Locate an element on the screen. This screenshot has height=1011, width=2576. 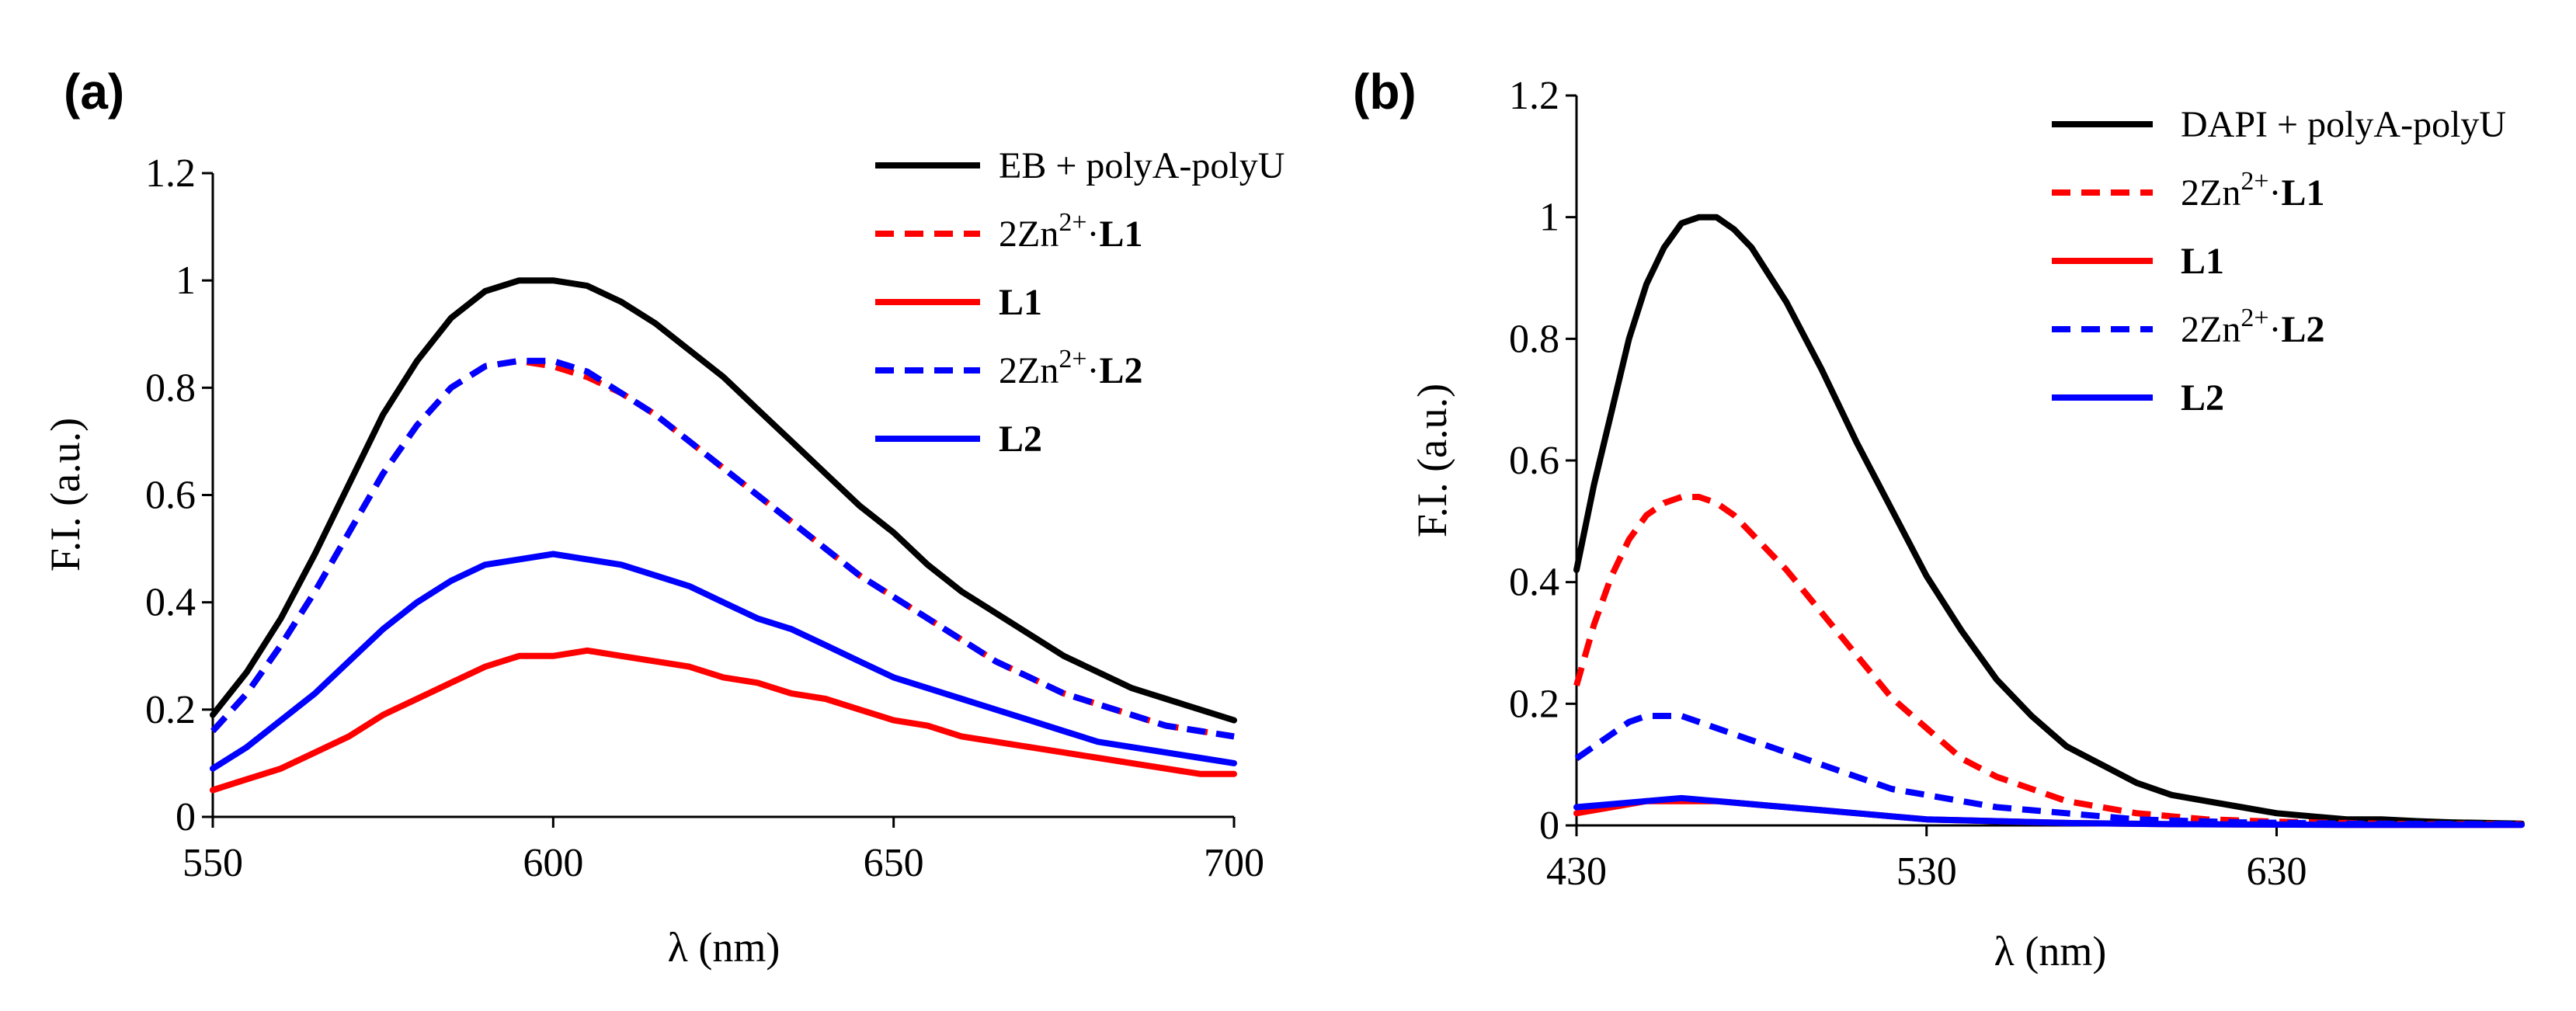
x-tick-label: 430 is located at coordinates (1576, 872).